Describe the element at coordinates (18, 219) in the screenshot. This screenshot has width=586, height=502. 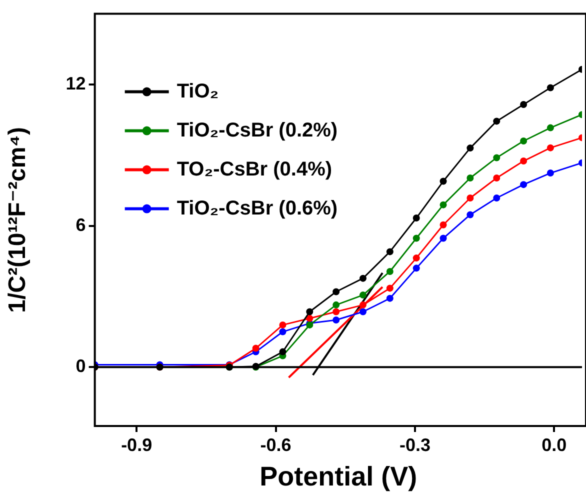
I see `y-axis-title: 1/C²(10¹²F⁻²cm⁴)` at that location.